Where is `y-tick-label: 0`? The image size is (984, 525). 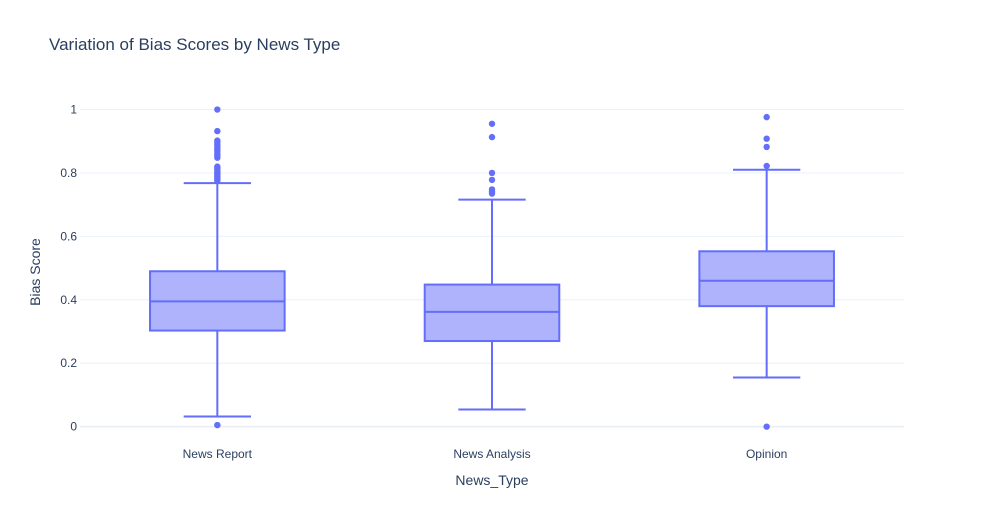 y-tick-label: 0 is located at coordinates (73, 427).